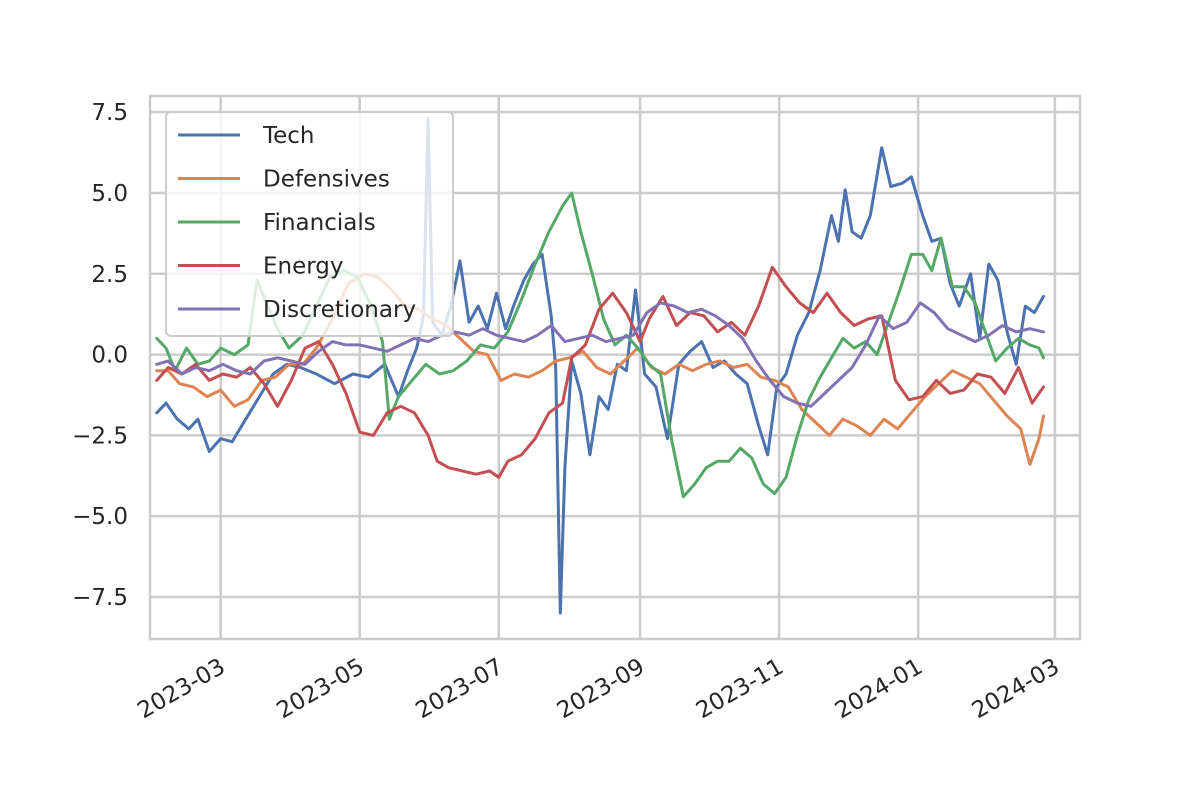 The width and height of the screenshot is (1200, 800). I want to click on y-axis-ticks: −7.5 −5.0 −2.5 0.0 2.5 5.0 7.5, so click(100, 355).